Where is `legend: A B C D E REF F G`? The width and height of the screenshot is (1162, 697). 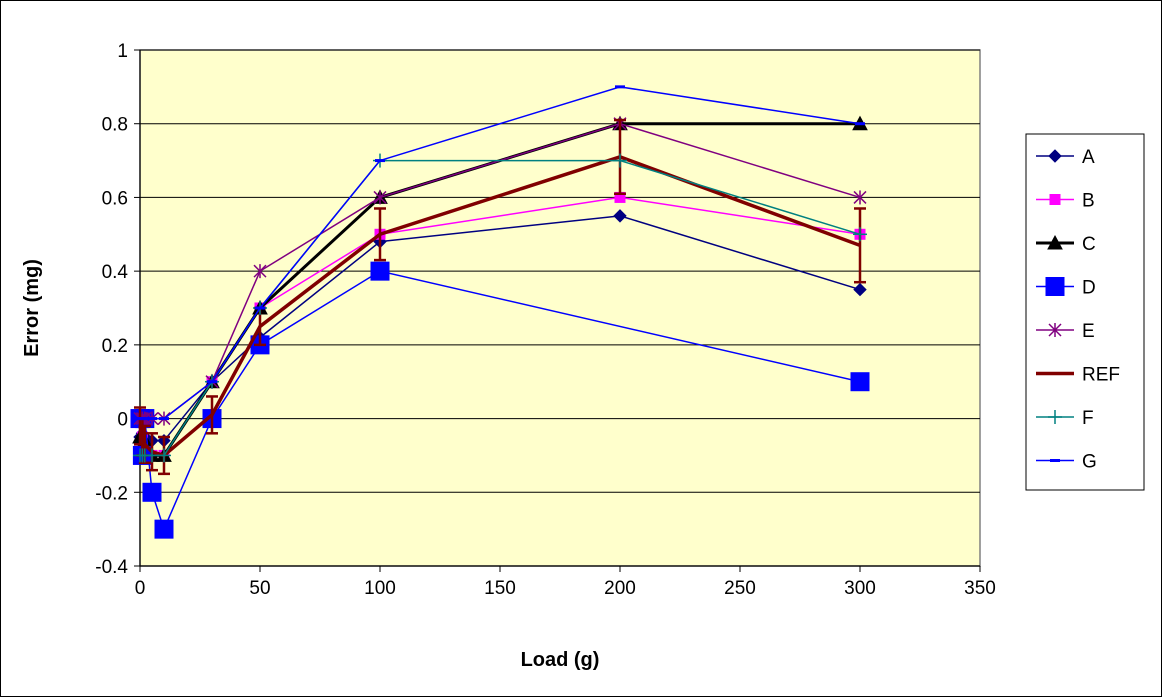
legend: A B C D E REF F G is located at coordinates (1085, 312).